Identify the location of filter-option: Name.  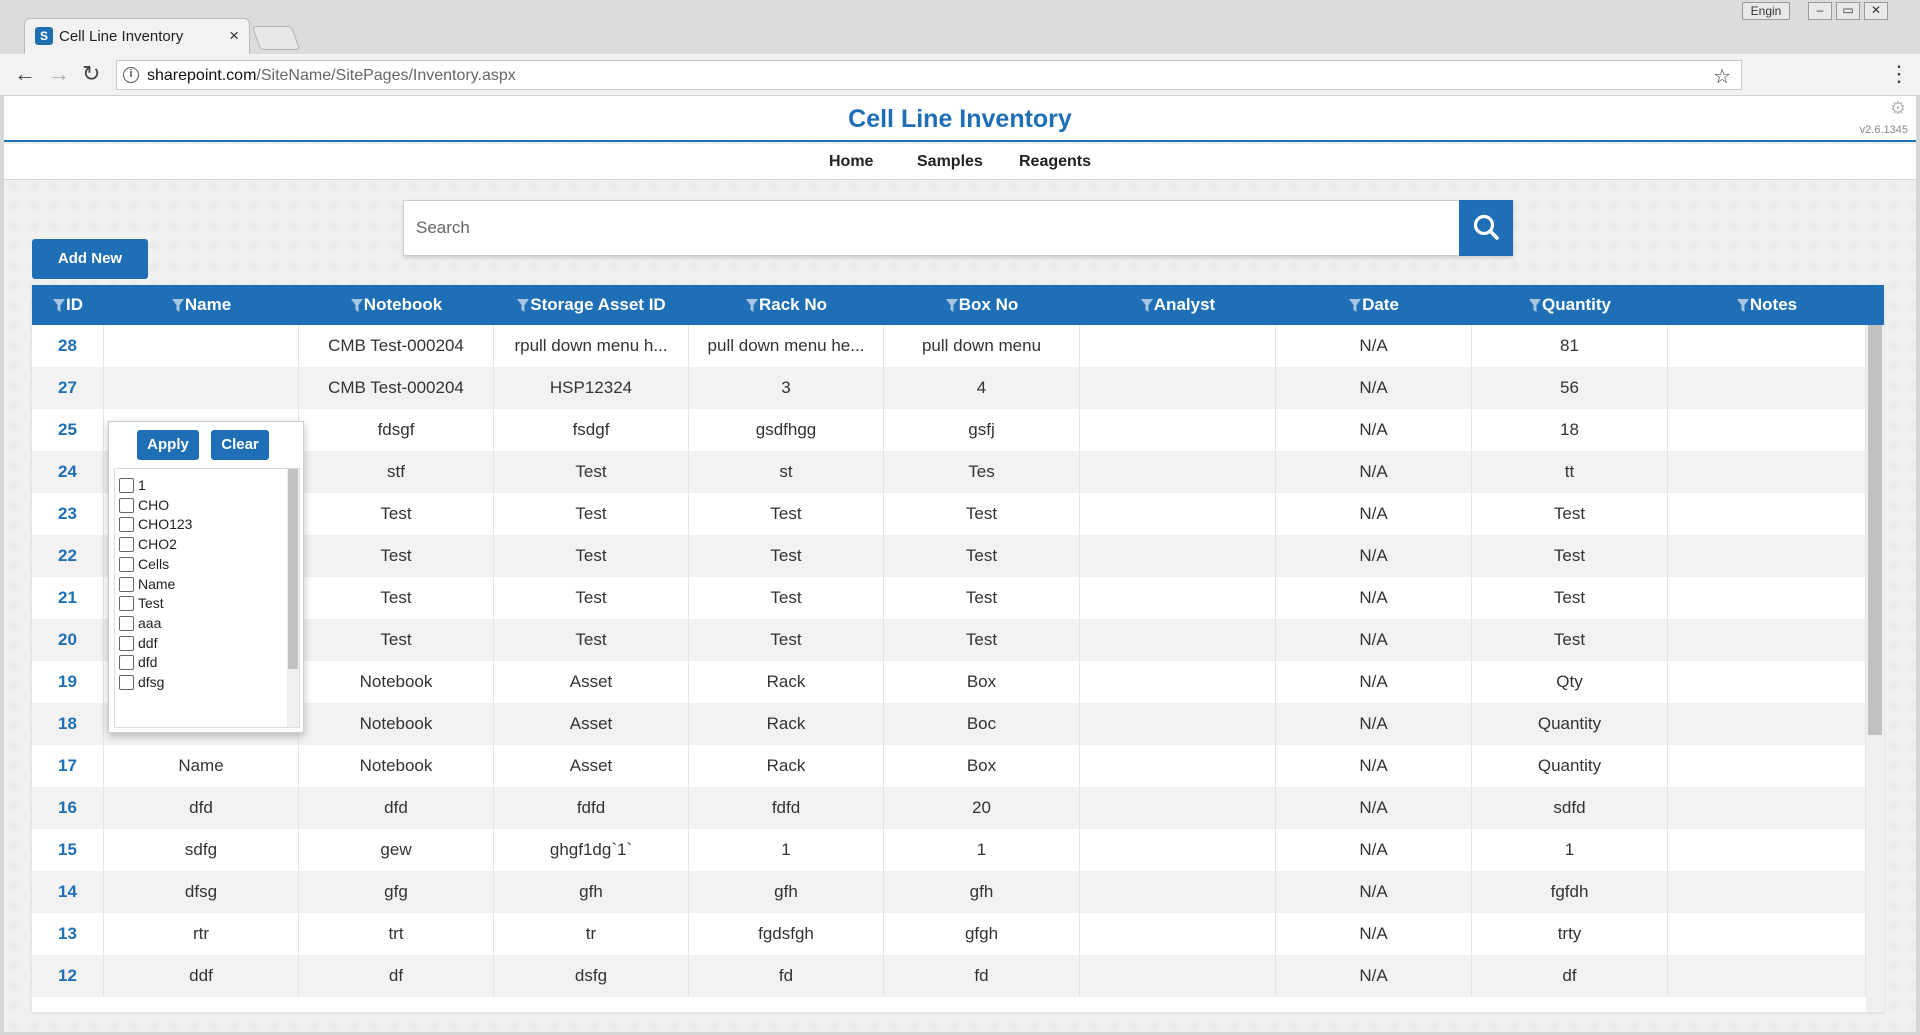
(147, 588).